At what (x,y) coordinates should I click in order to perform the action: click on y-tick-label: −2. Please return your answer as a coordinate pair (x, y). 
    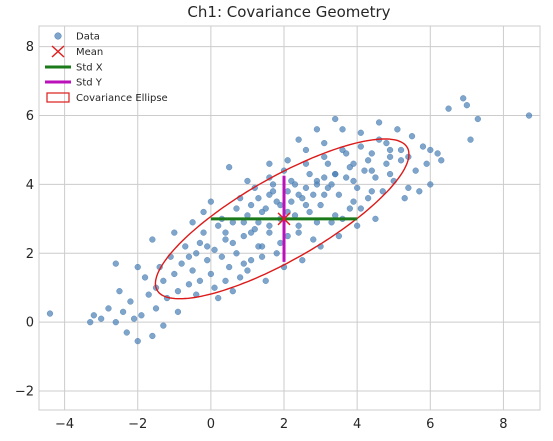
    Looking at the image, I should click on (24, 392).